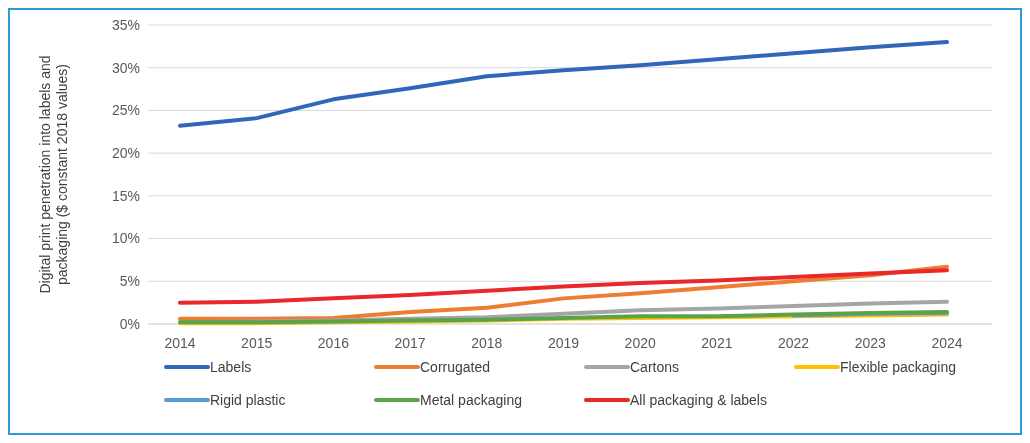  I want to click on x-tick-label: 2022, so click(794, 343).